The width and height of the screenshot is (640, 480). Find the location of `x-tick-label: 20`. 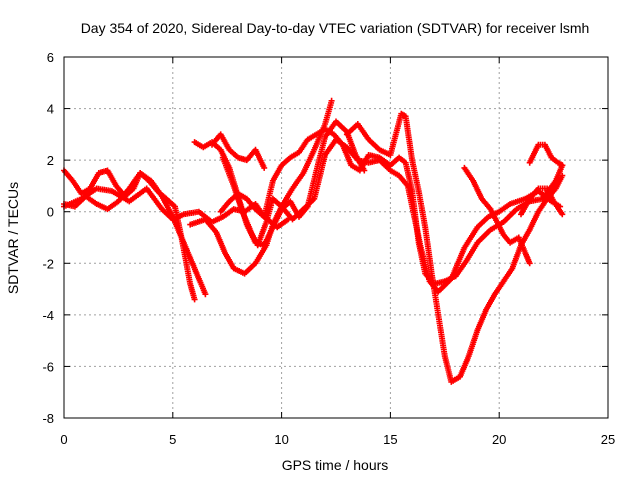

x-tick-label: 20 is located at coordinates (499, 439).